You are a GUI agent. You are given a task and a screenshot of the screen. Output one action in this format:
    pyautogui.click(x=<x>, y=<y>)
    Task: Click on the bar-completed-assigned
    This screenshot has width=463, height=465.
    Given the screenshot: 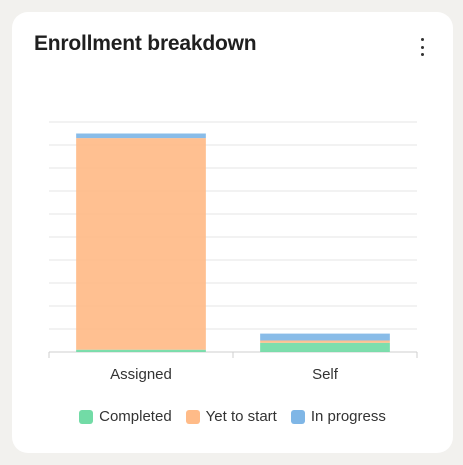 What is the action you would take?
    pyautogui.click(x=141, y=350)
    